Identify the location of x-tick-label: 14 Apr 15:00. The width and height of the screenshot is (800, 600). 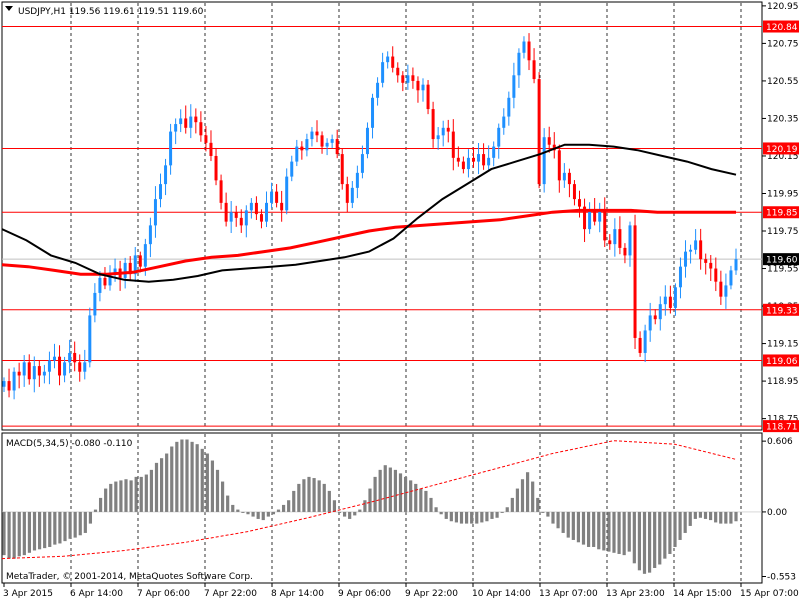
(702, 594).